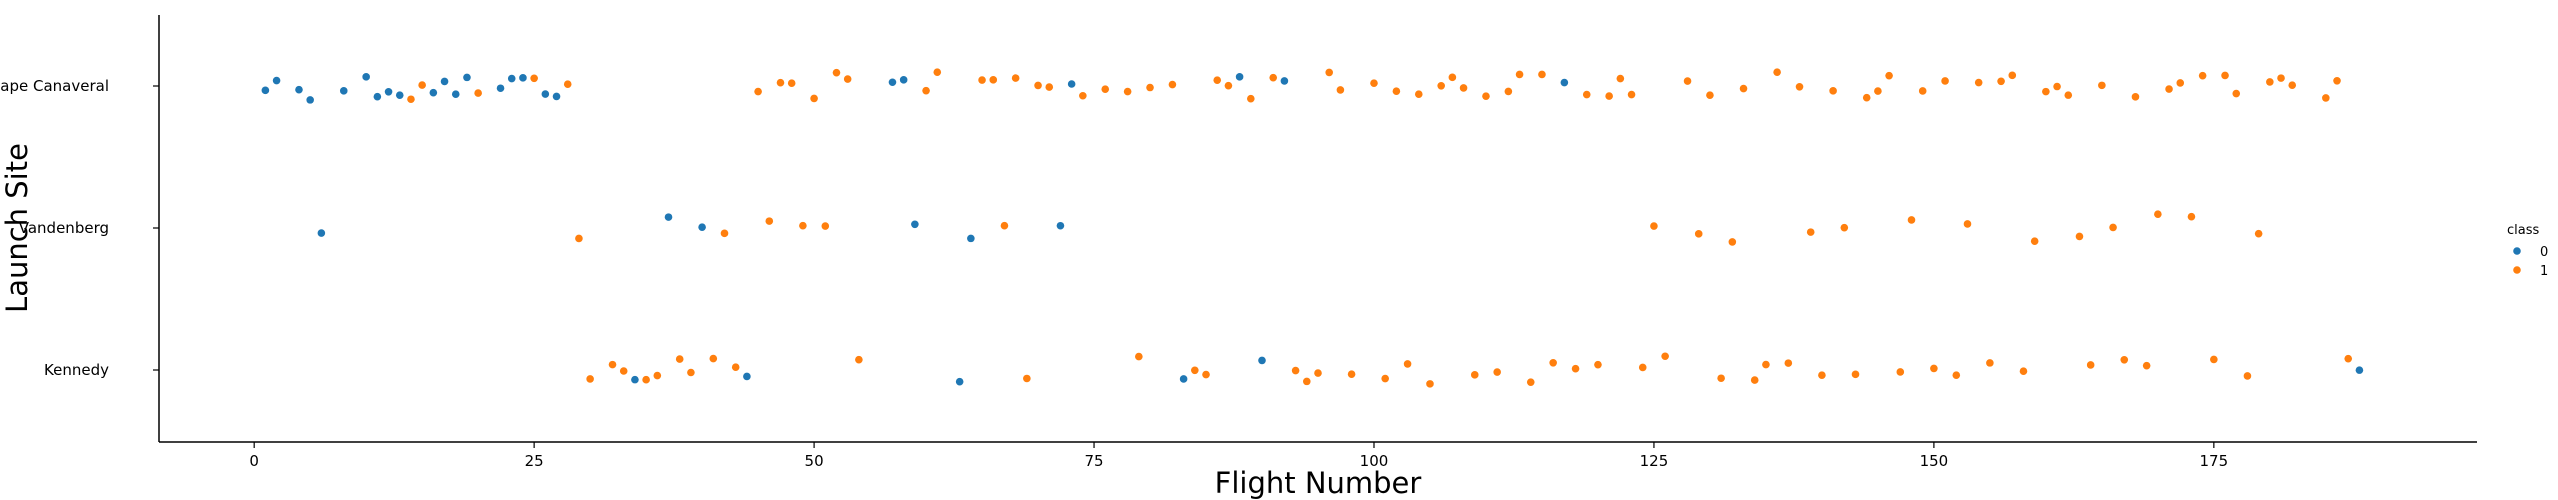 The height and width of the screenshot is (500, 2558). What do you see at coordinates (1934, 461) in the screenshot?
I see `x-tick-label: 150` at bounding box center [1934, 461].